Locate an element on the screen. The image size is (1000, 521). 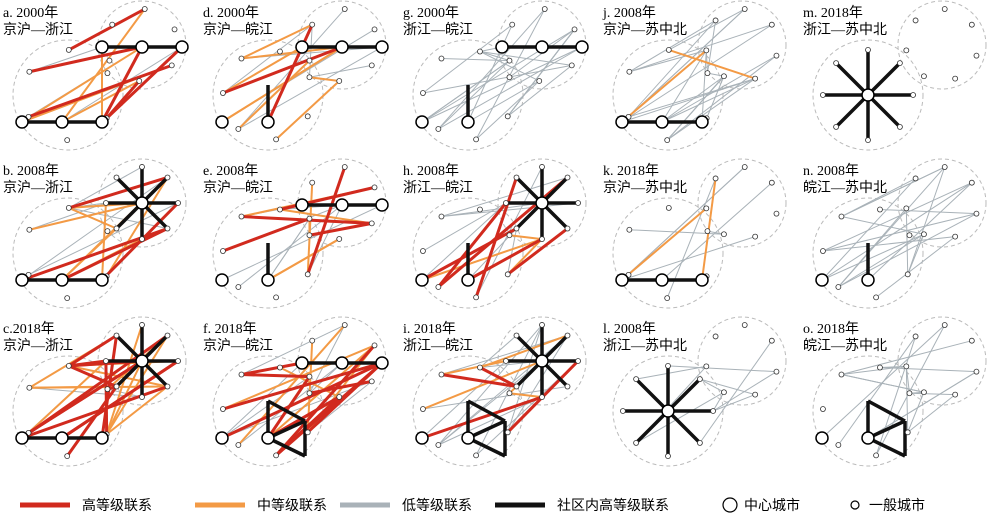
panel-title: n. 2008年 is located at coordinates (831, 171).